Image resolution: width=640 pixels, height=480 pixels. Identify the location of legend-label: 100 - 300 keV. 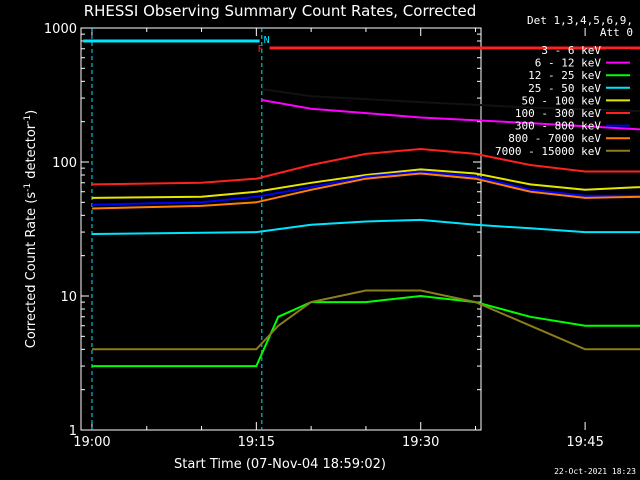
(558, 113).